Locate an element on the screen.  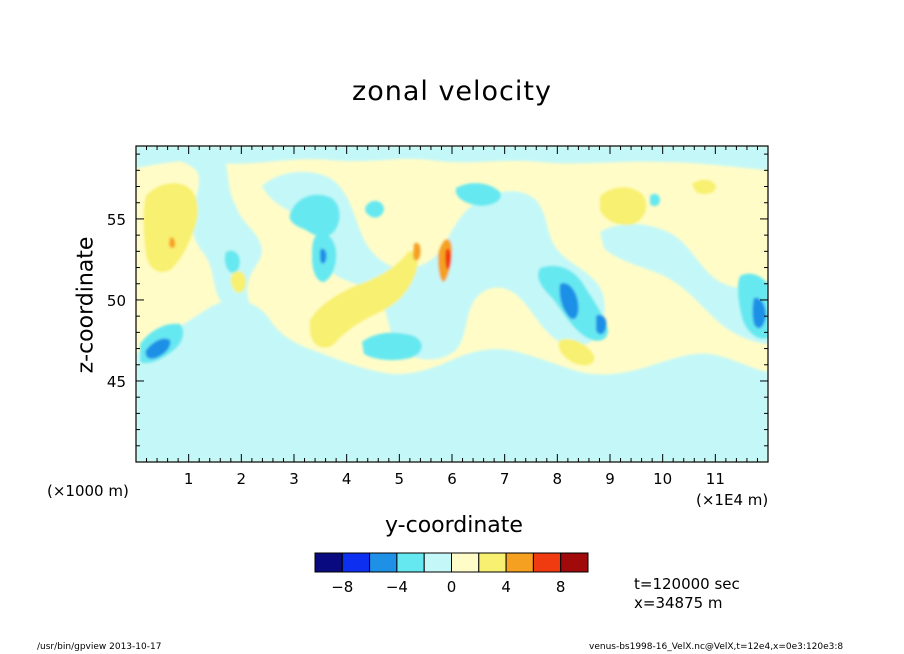
x-tick-label: 5 is located at coordinates (400, 479).